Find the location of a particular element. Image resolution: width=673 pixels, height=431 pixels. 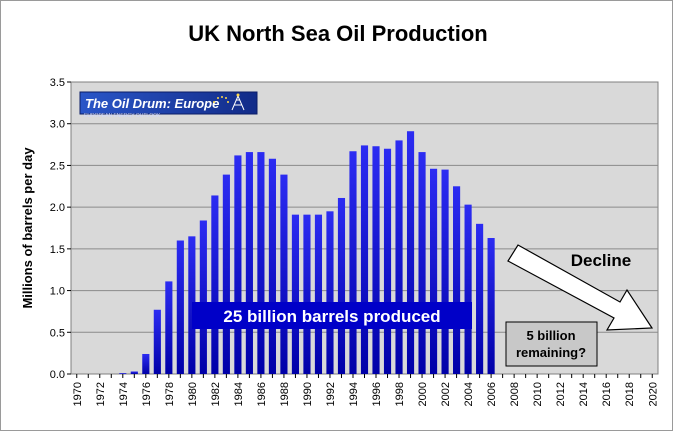

x-tick-label: 1994 is located at coordinates (354, 394).